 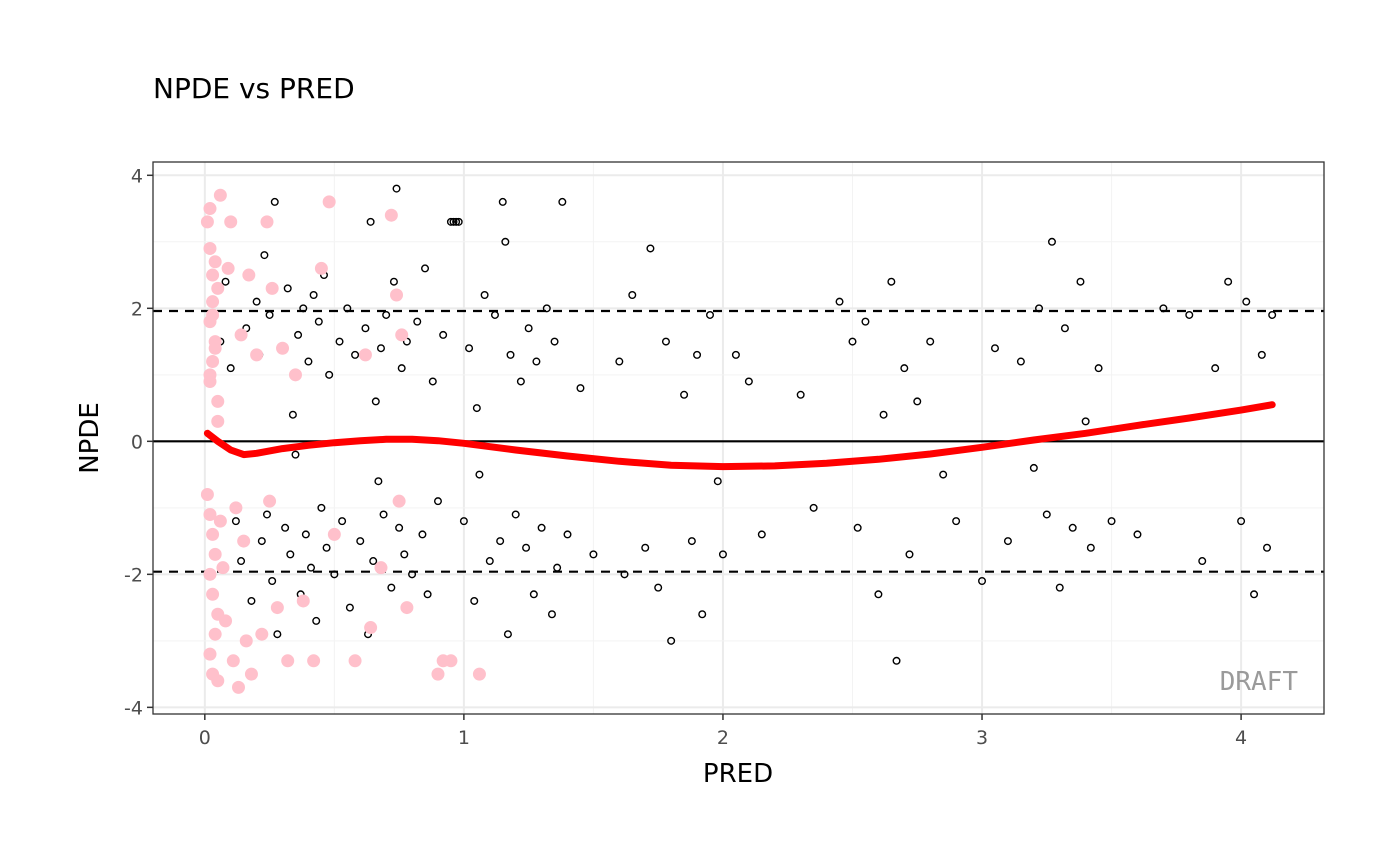 What do you see at coordinates (137, 176) in the screenshot?
I see `y-tick-label: 4` at bounding box center [137, 176].